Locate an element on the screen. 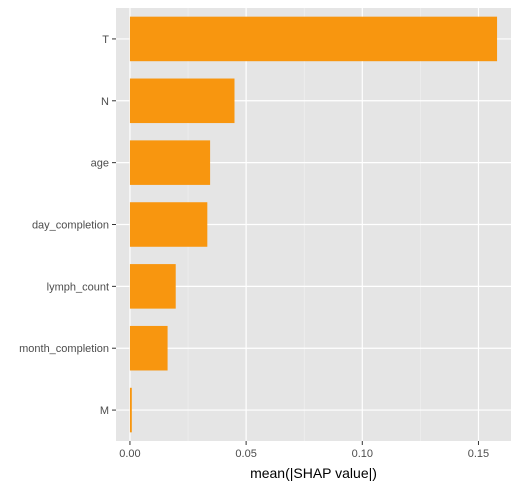 Image resolution: width=519 pixels, height=495 pixels. x-axis-title: mean(|SHAP value|) is located at coordinates (313, 473).